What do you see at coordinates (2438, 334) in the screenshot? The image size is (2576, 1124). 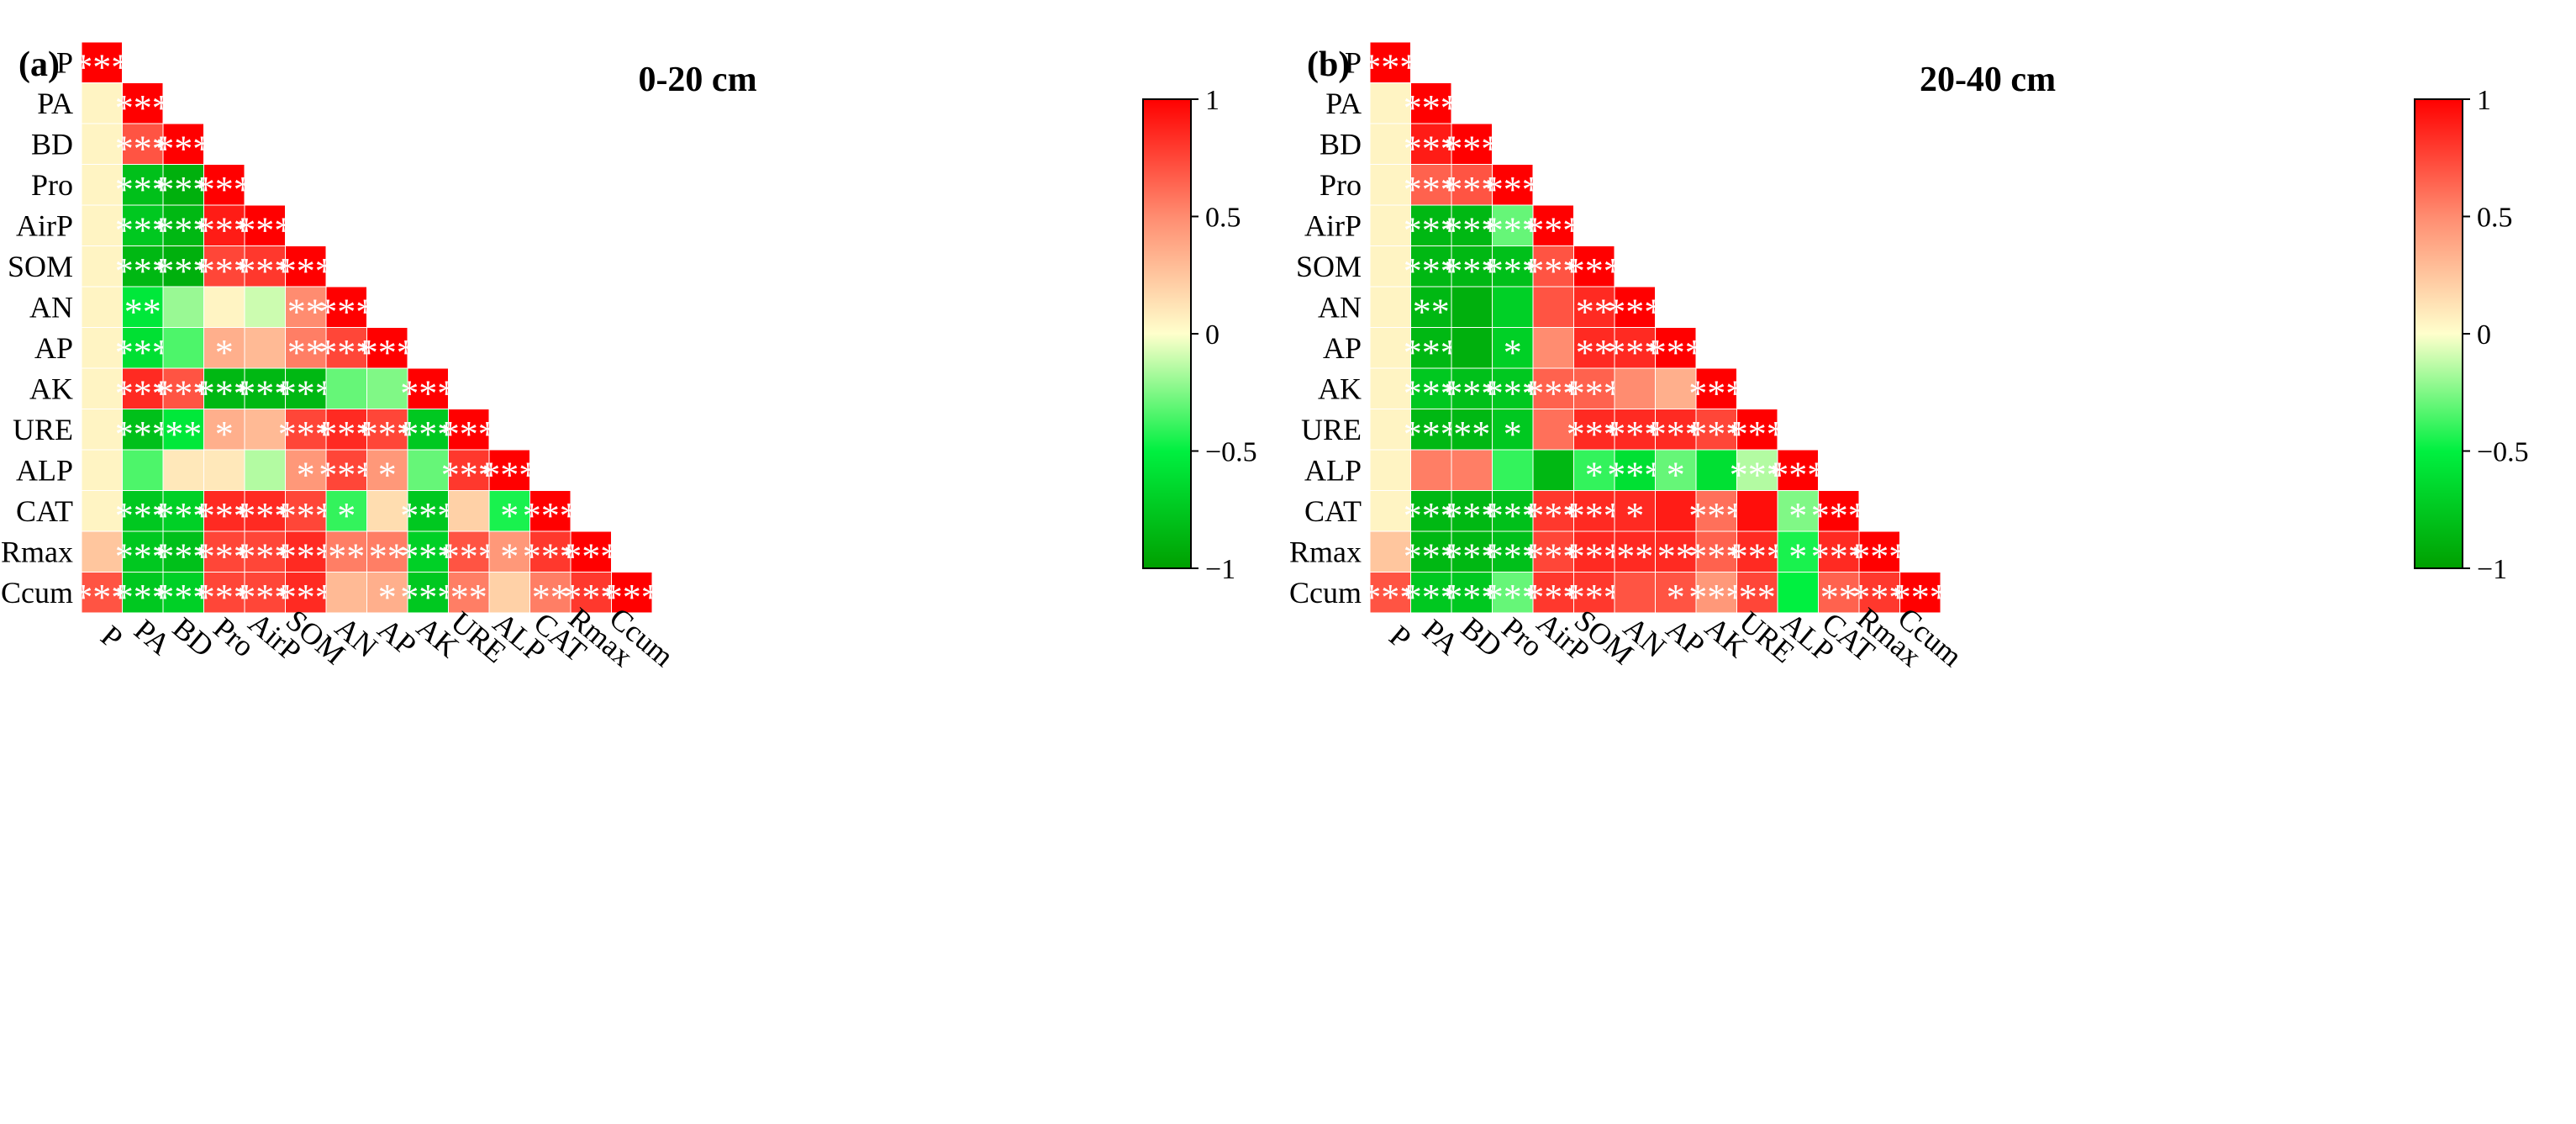 I see `colorbar-gradient-b` at bounding box center [2438, 334].